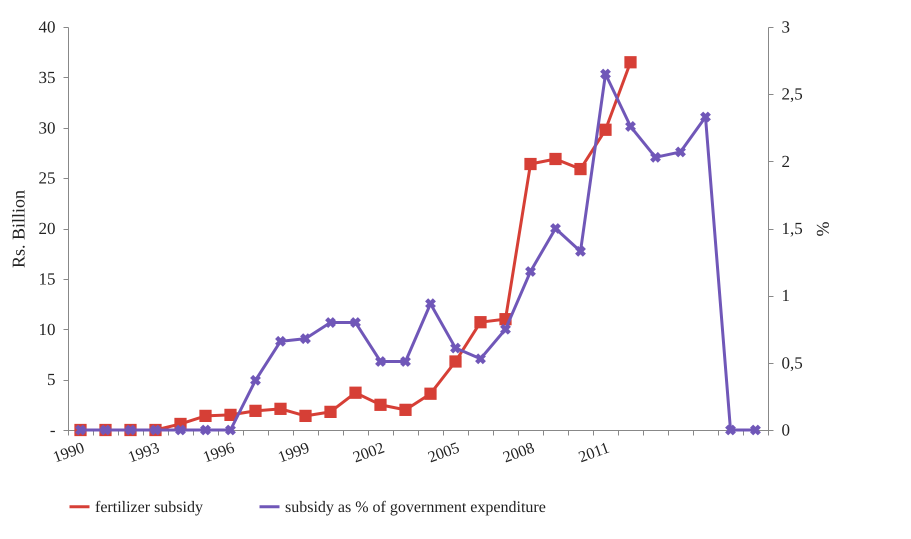 The width and height of the screenshot is (911, 539). Describe the element at coordinates (786, 296) in the screenshot. I see `y2-tick-label: 1` at that location.